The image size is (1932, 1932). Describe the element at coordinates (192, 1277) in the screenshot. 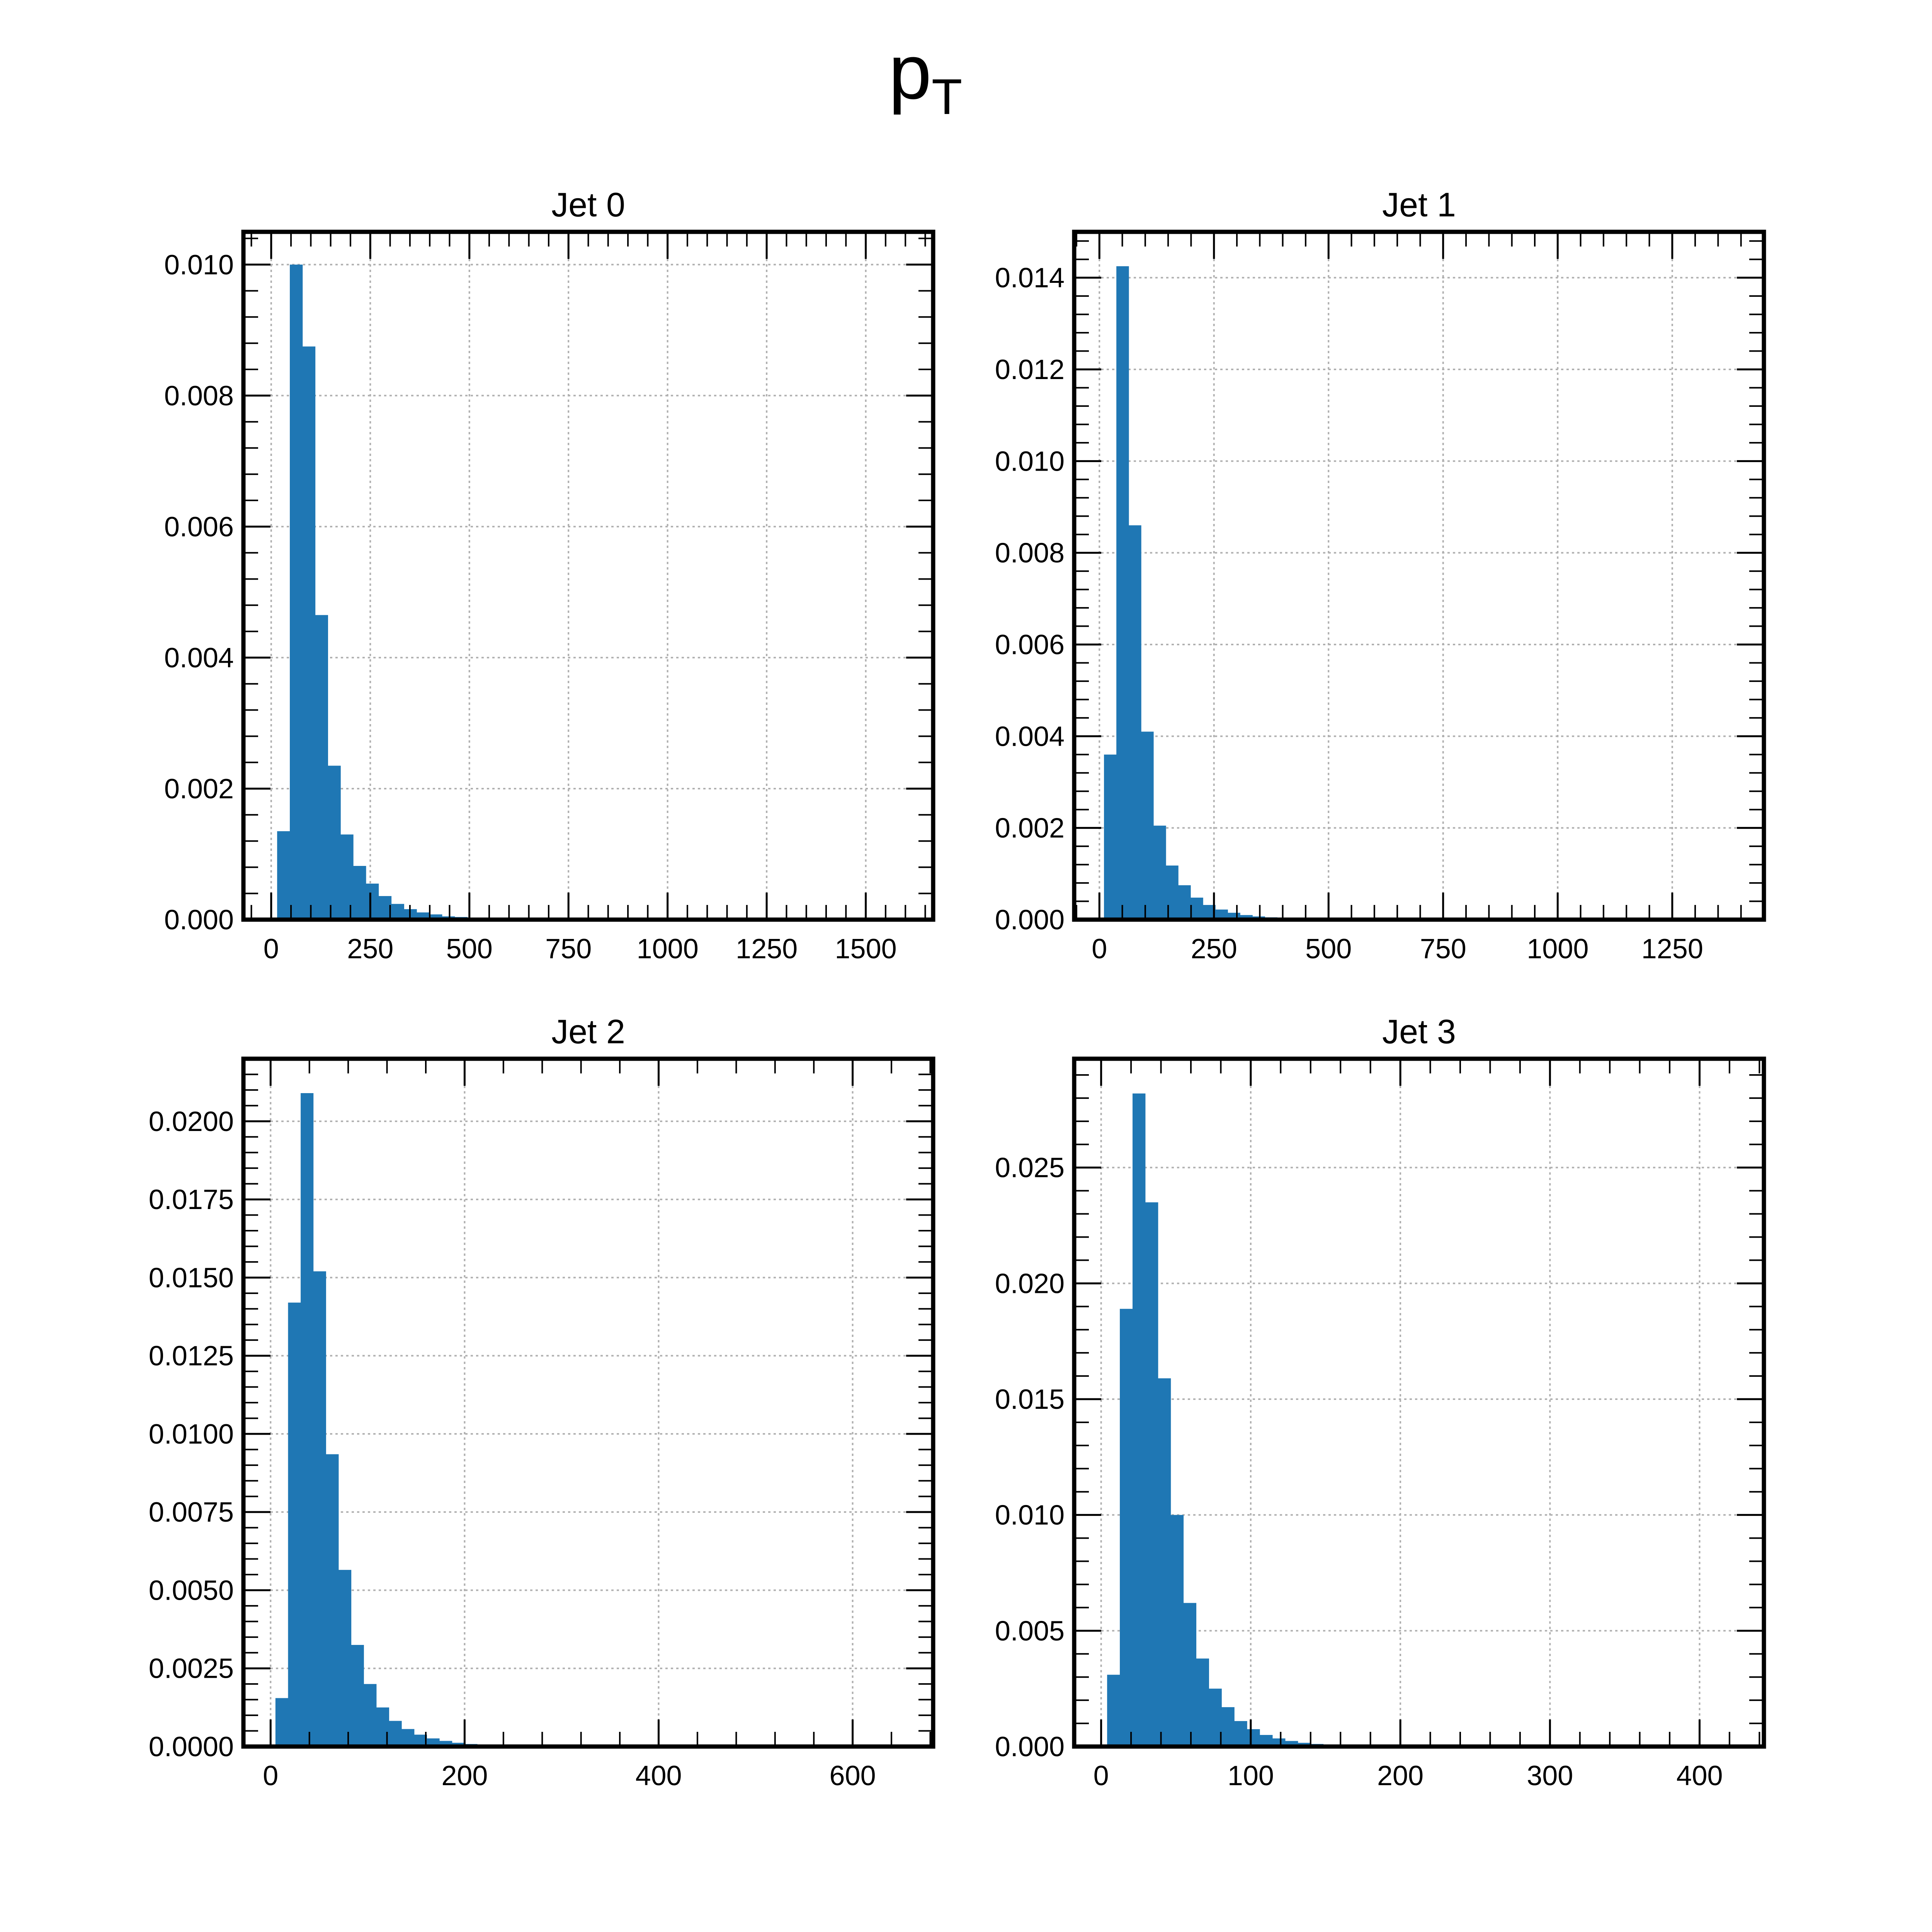

I see `y-tick-label: 0.0150` at that location.